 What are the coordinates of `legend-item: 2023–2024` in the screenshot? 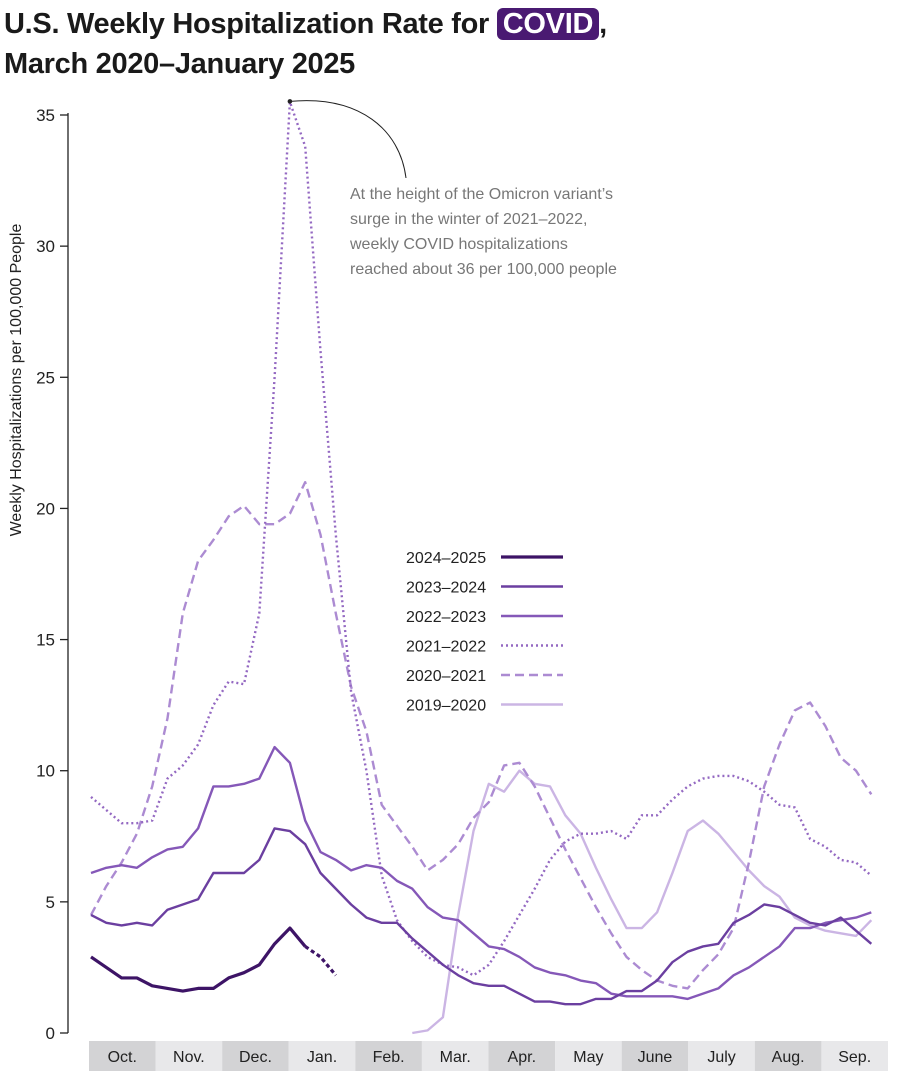 It's located at (484, 588).